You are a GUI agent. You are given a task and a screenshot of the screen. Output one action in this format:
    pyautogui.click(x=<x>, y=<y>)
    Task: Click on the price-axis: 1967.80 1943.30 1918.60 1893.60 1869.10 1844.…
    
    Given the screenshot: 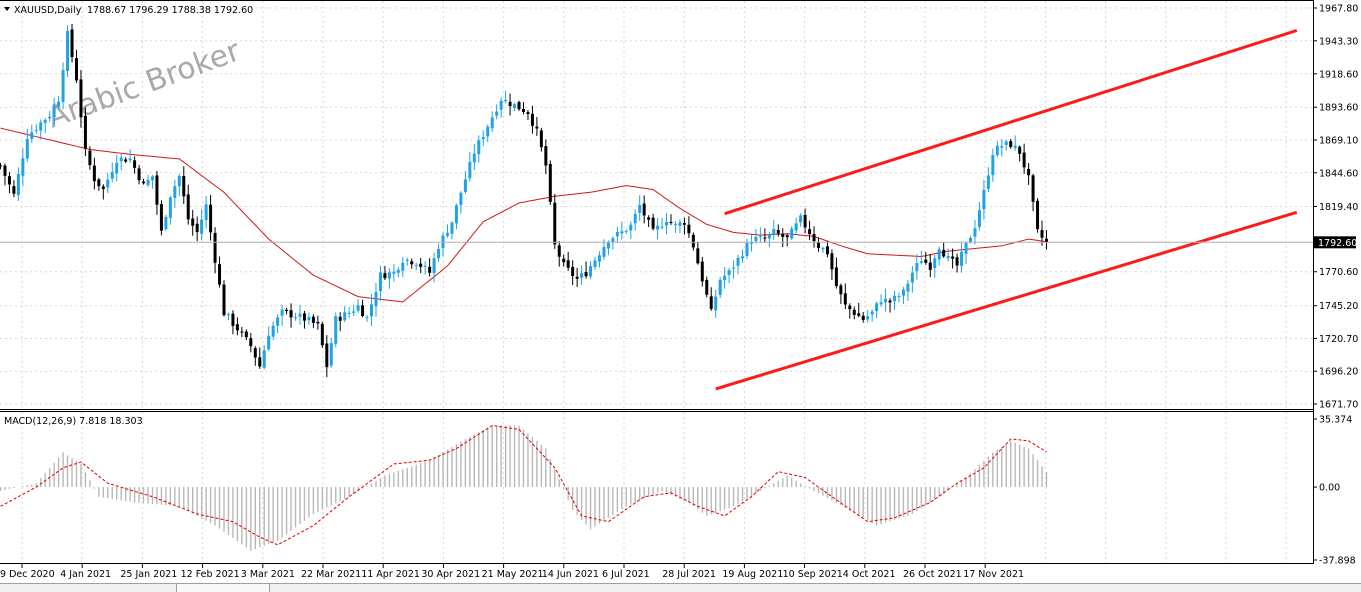 What is the action you would take?
    pyautogui.click(x=1335, y=207)
    